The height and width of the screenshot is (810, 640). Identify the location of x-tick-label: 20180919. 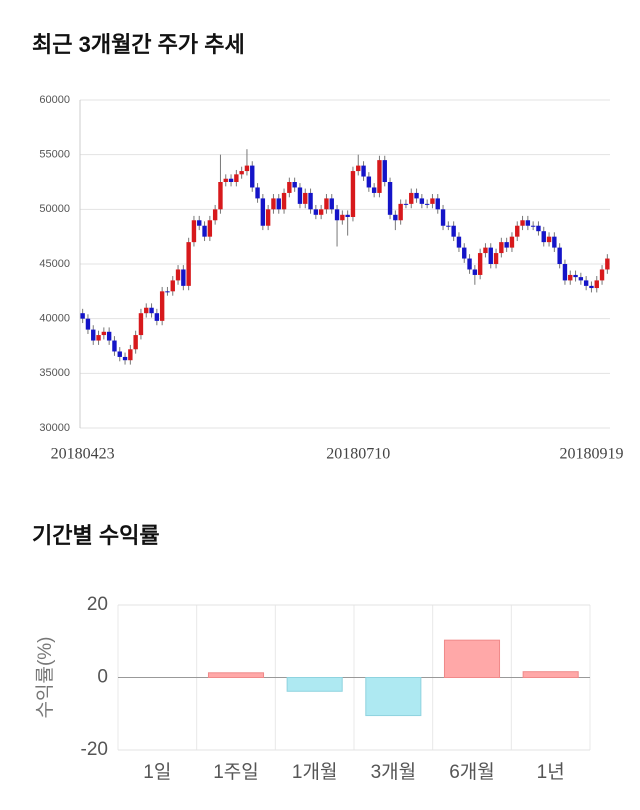
(591, 454).